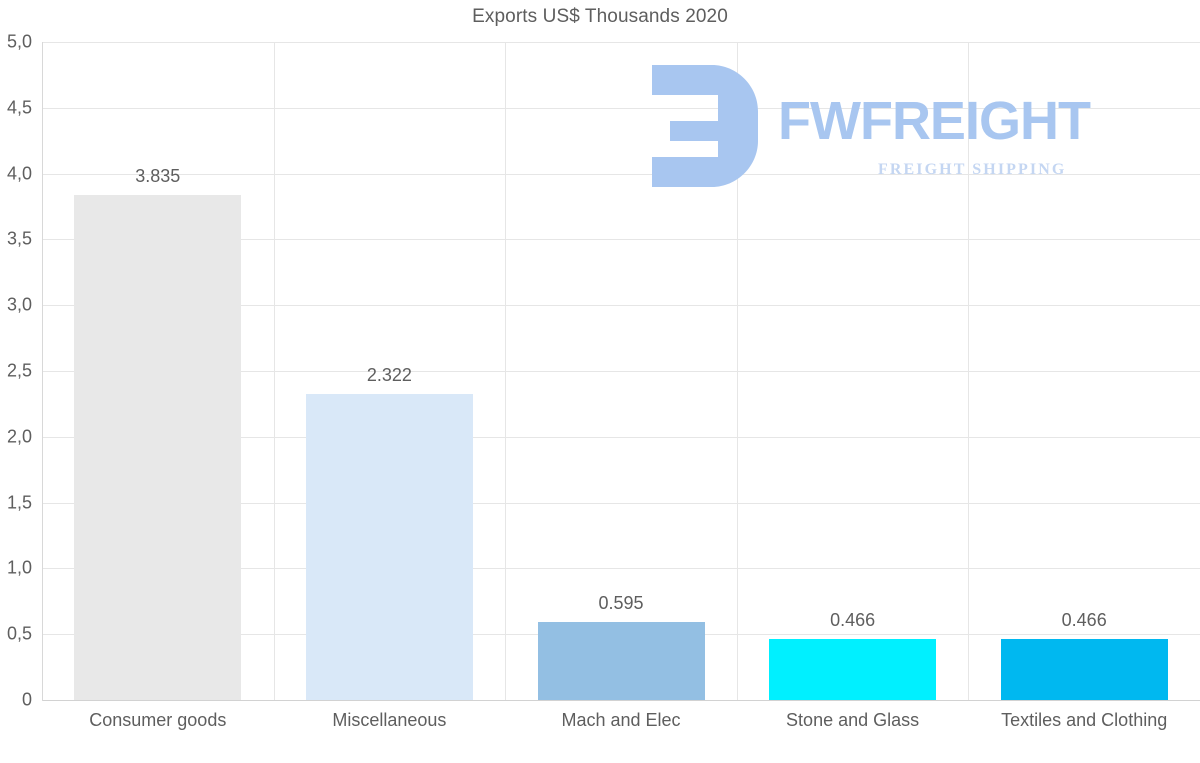 The height and width of the screenshot is (763, 1200). Describe the element at coordinates (19, 107) in the screenshot. I see `y-axis-tick-label: 4,5` at that location.